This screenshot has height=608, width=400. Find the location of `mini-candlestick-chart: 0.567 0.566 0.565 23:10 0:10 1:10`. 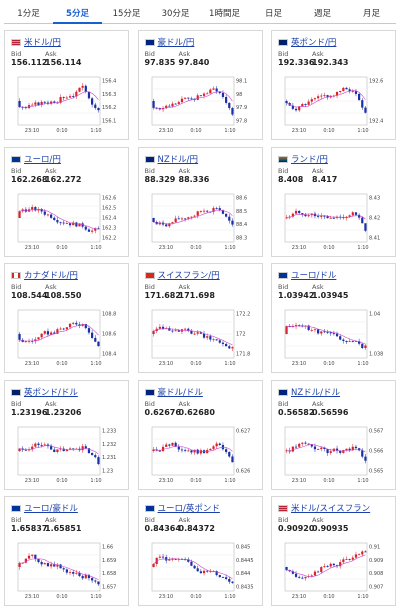

mini-candlestick-chart: 0.567 0.566 0.565 23:10 0:10 1:10 is located at coordinates (334, 456).